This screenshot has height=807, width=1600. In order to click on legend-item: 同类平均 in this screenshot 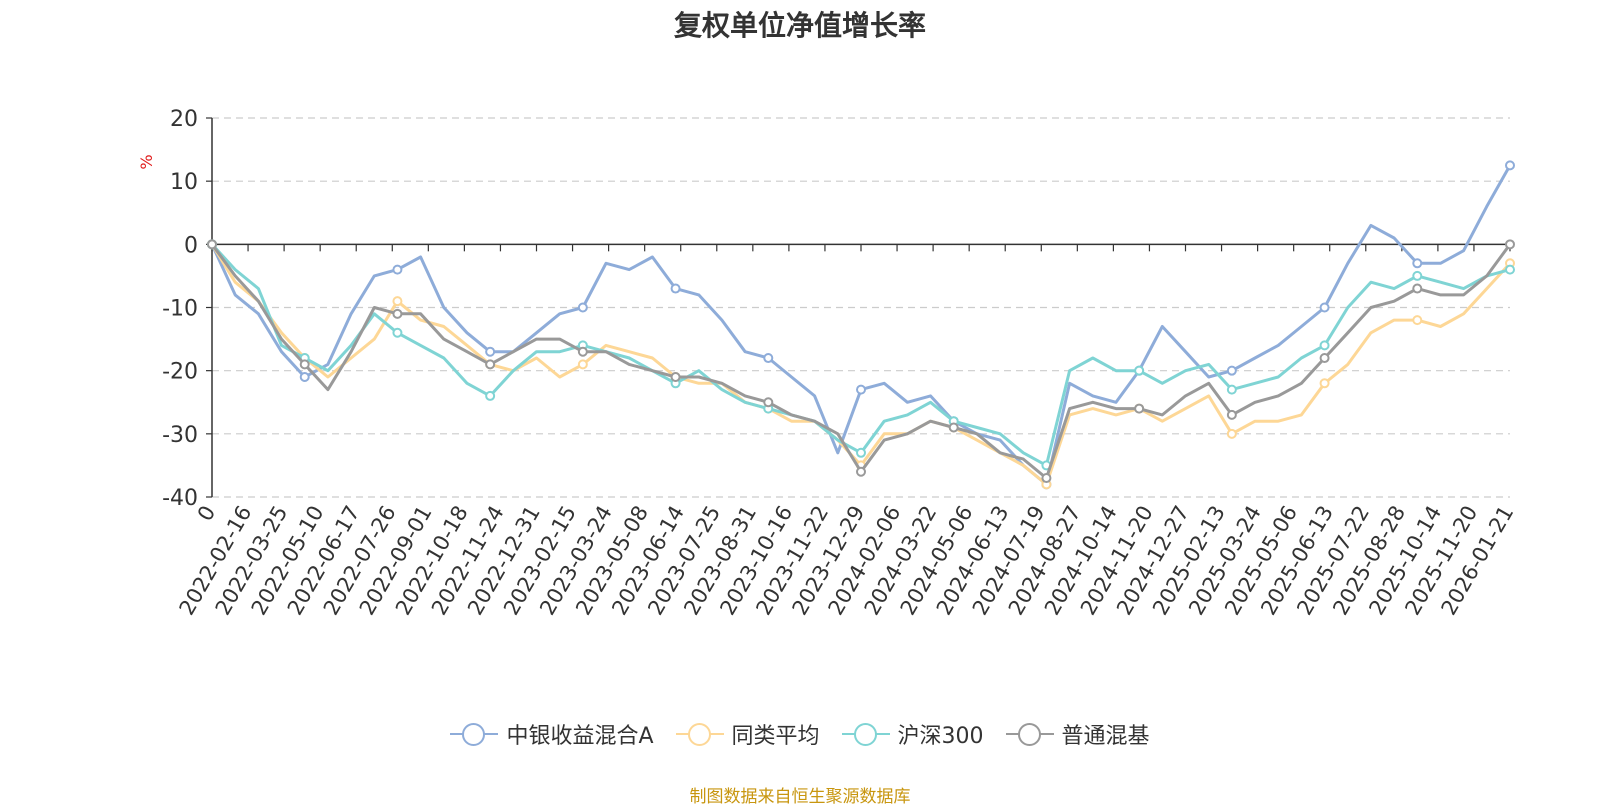, I will do `click(747, 734)`.